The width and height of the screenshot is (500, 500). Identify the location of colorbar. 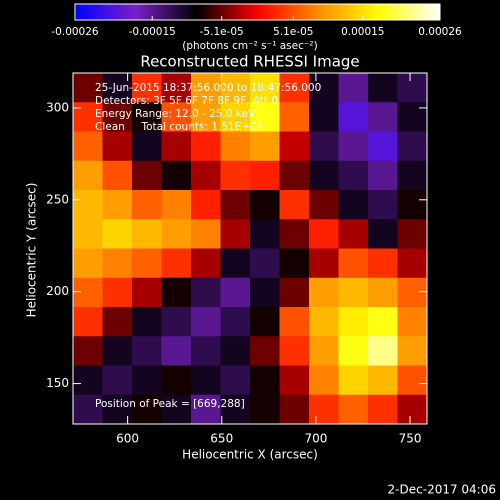
(257, 12).